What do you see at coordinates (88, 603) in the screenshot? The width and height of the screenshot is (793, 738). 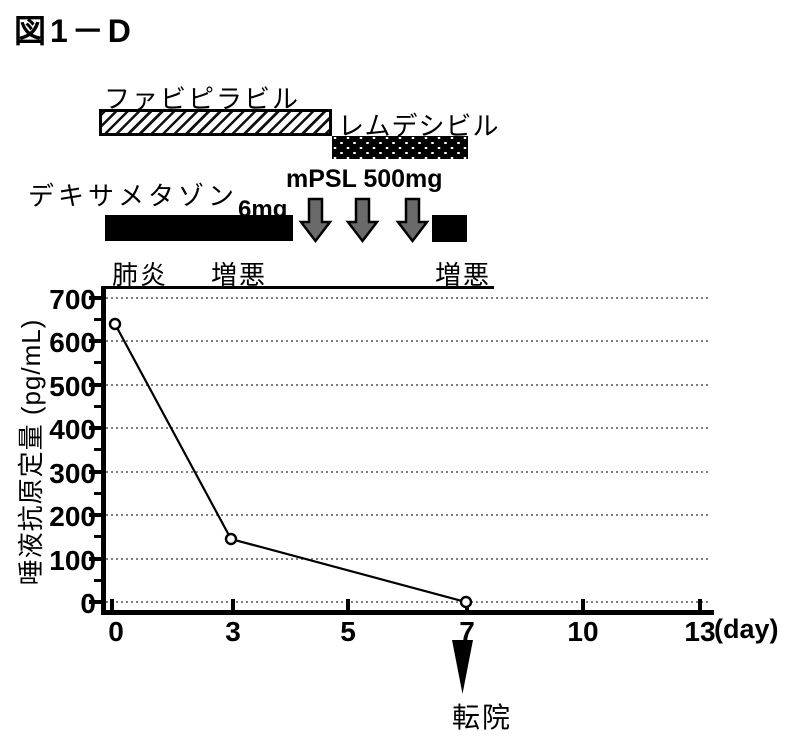 I see `y-tick-label: 0` at bounding box center [88, 603].